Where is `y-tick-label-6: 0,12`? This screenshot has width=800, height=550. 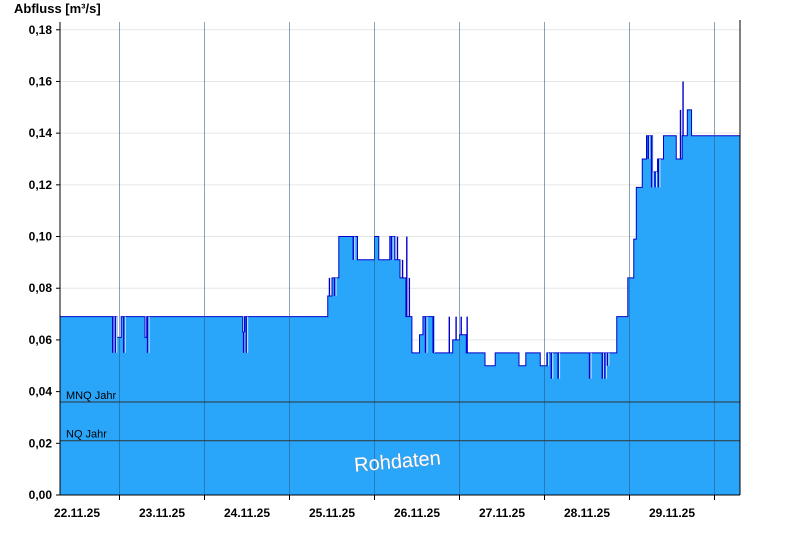 y-tick-label-6: 0,12 is located at coordinates (41, 185).